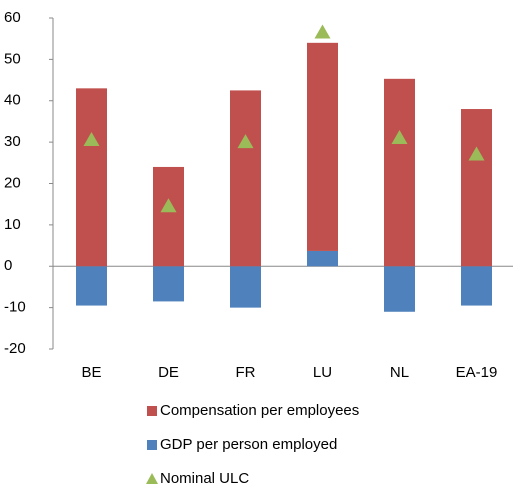 The width and height of the screenshot is (513, 488). What do you see at coordinates (322, 372) in the screenshot?
I see `x-tick-label: LU` at bounding box center [322, 372].